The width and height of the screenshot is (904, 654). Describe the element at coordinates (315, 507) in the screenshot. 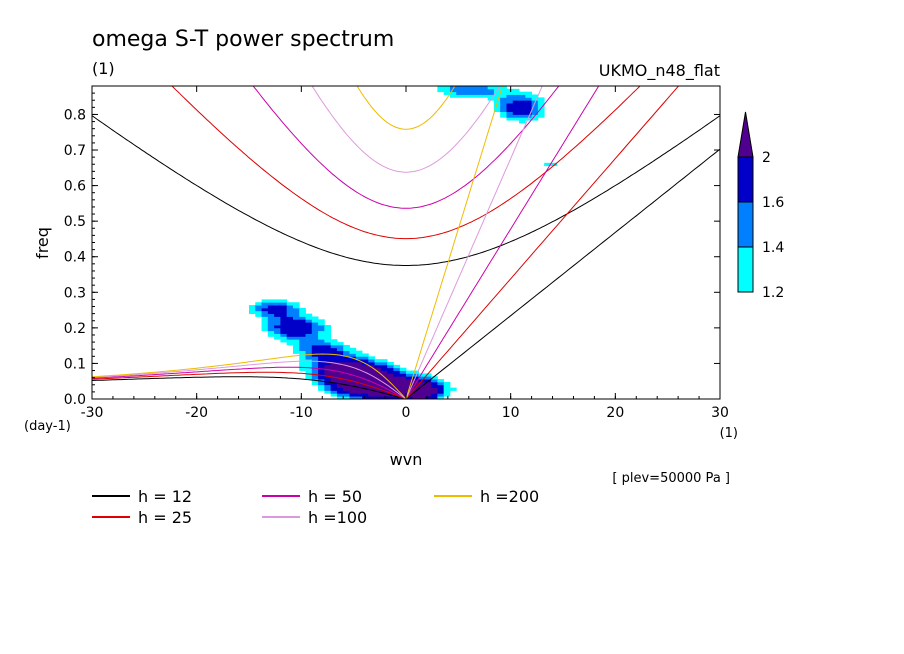

I see `legend: h = 12 h = 25 h = 50 h =100 h =200` at that location.